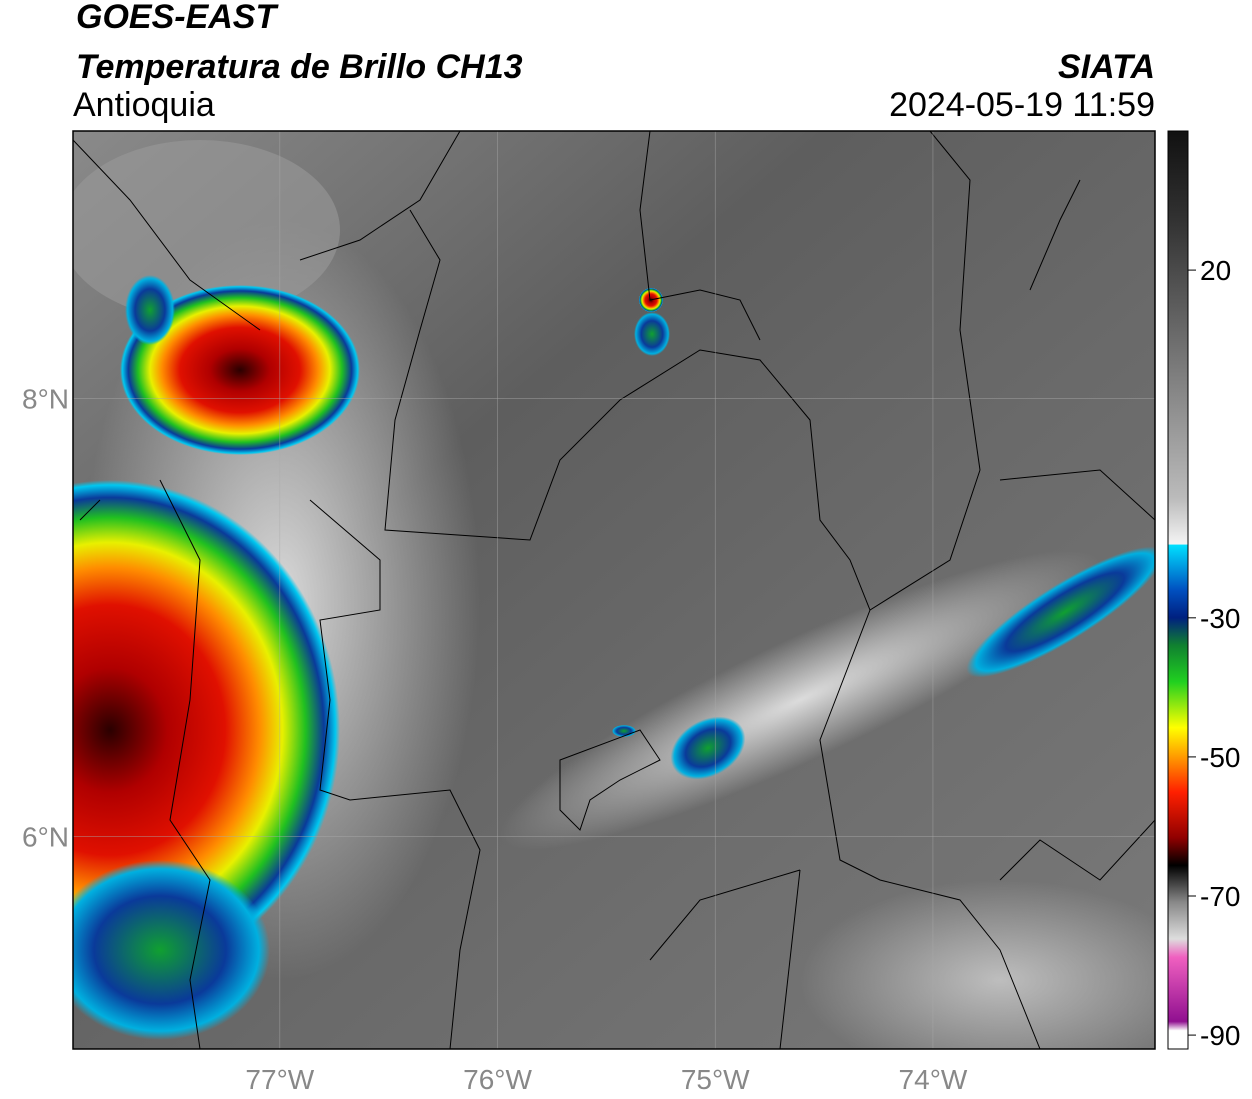 Image resolution: width=1252 pixels, height=1099 pixels. Describe the element at coordinates (1106, 67) in the screenshot. I see `source: SIATA` at that location.